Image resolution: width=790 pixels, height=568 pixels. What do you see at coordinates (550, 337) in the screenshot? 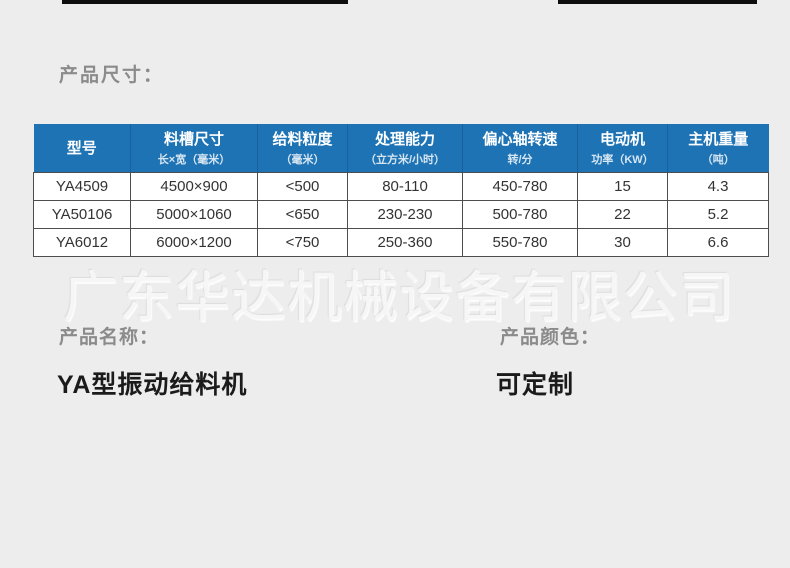
I see `product-color-label: 产品颜色：` at bounding box center [550, 337].